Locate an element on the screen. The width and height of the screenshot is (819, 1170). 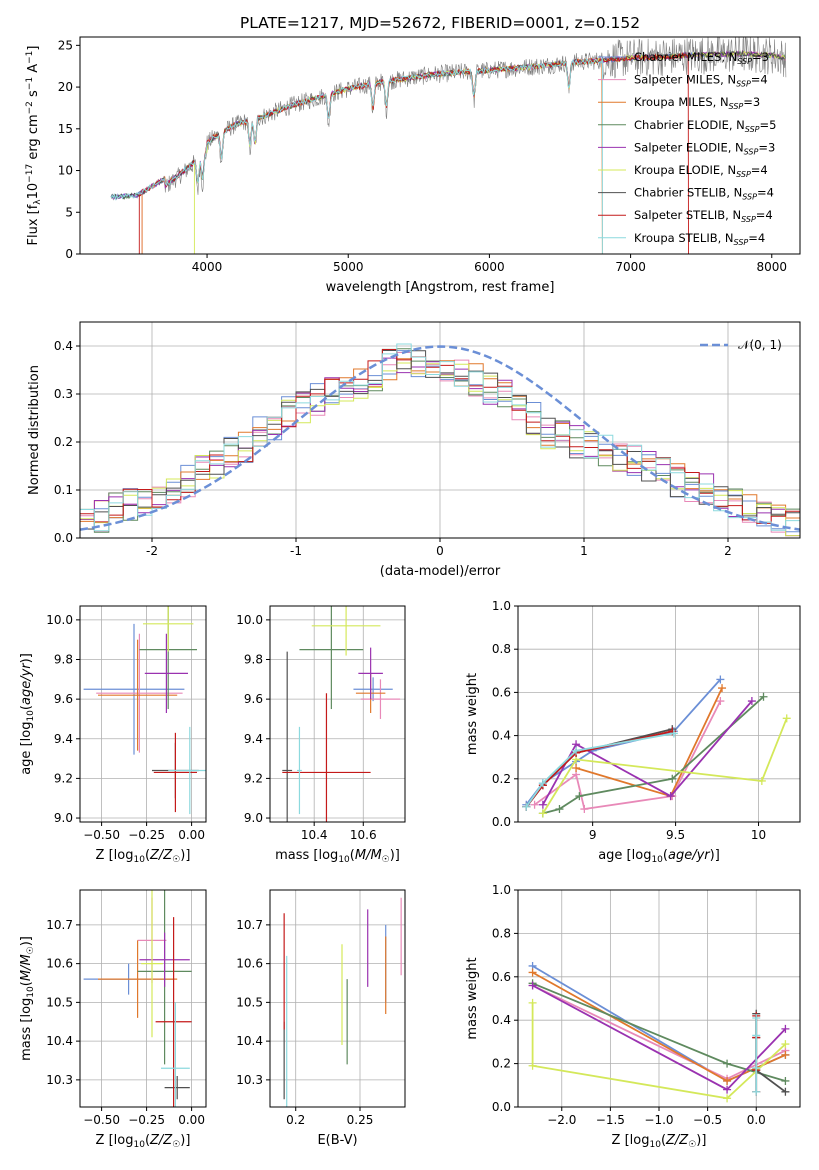
legend-entry: Chabrier MILES, NSSP=3 is located at coordinates (701, 58).